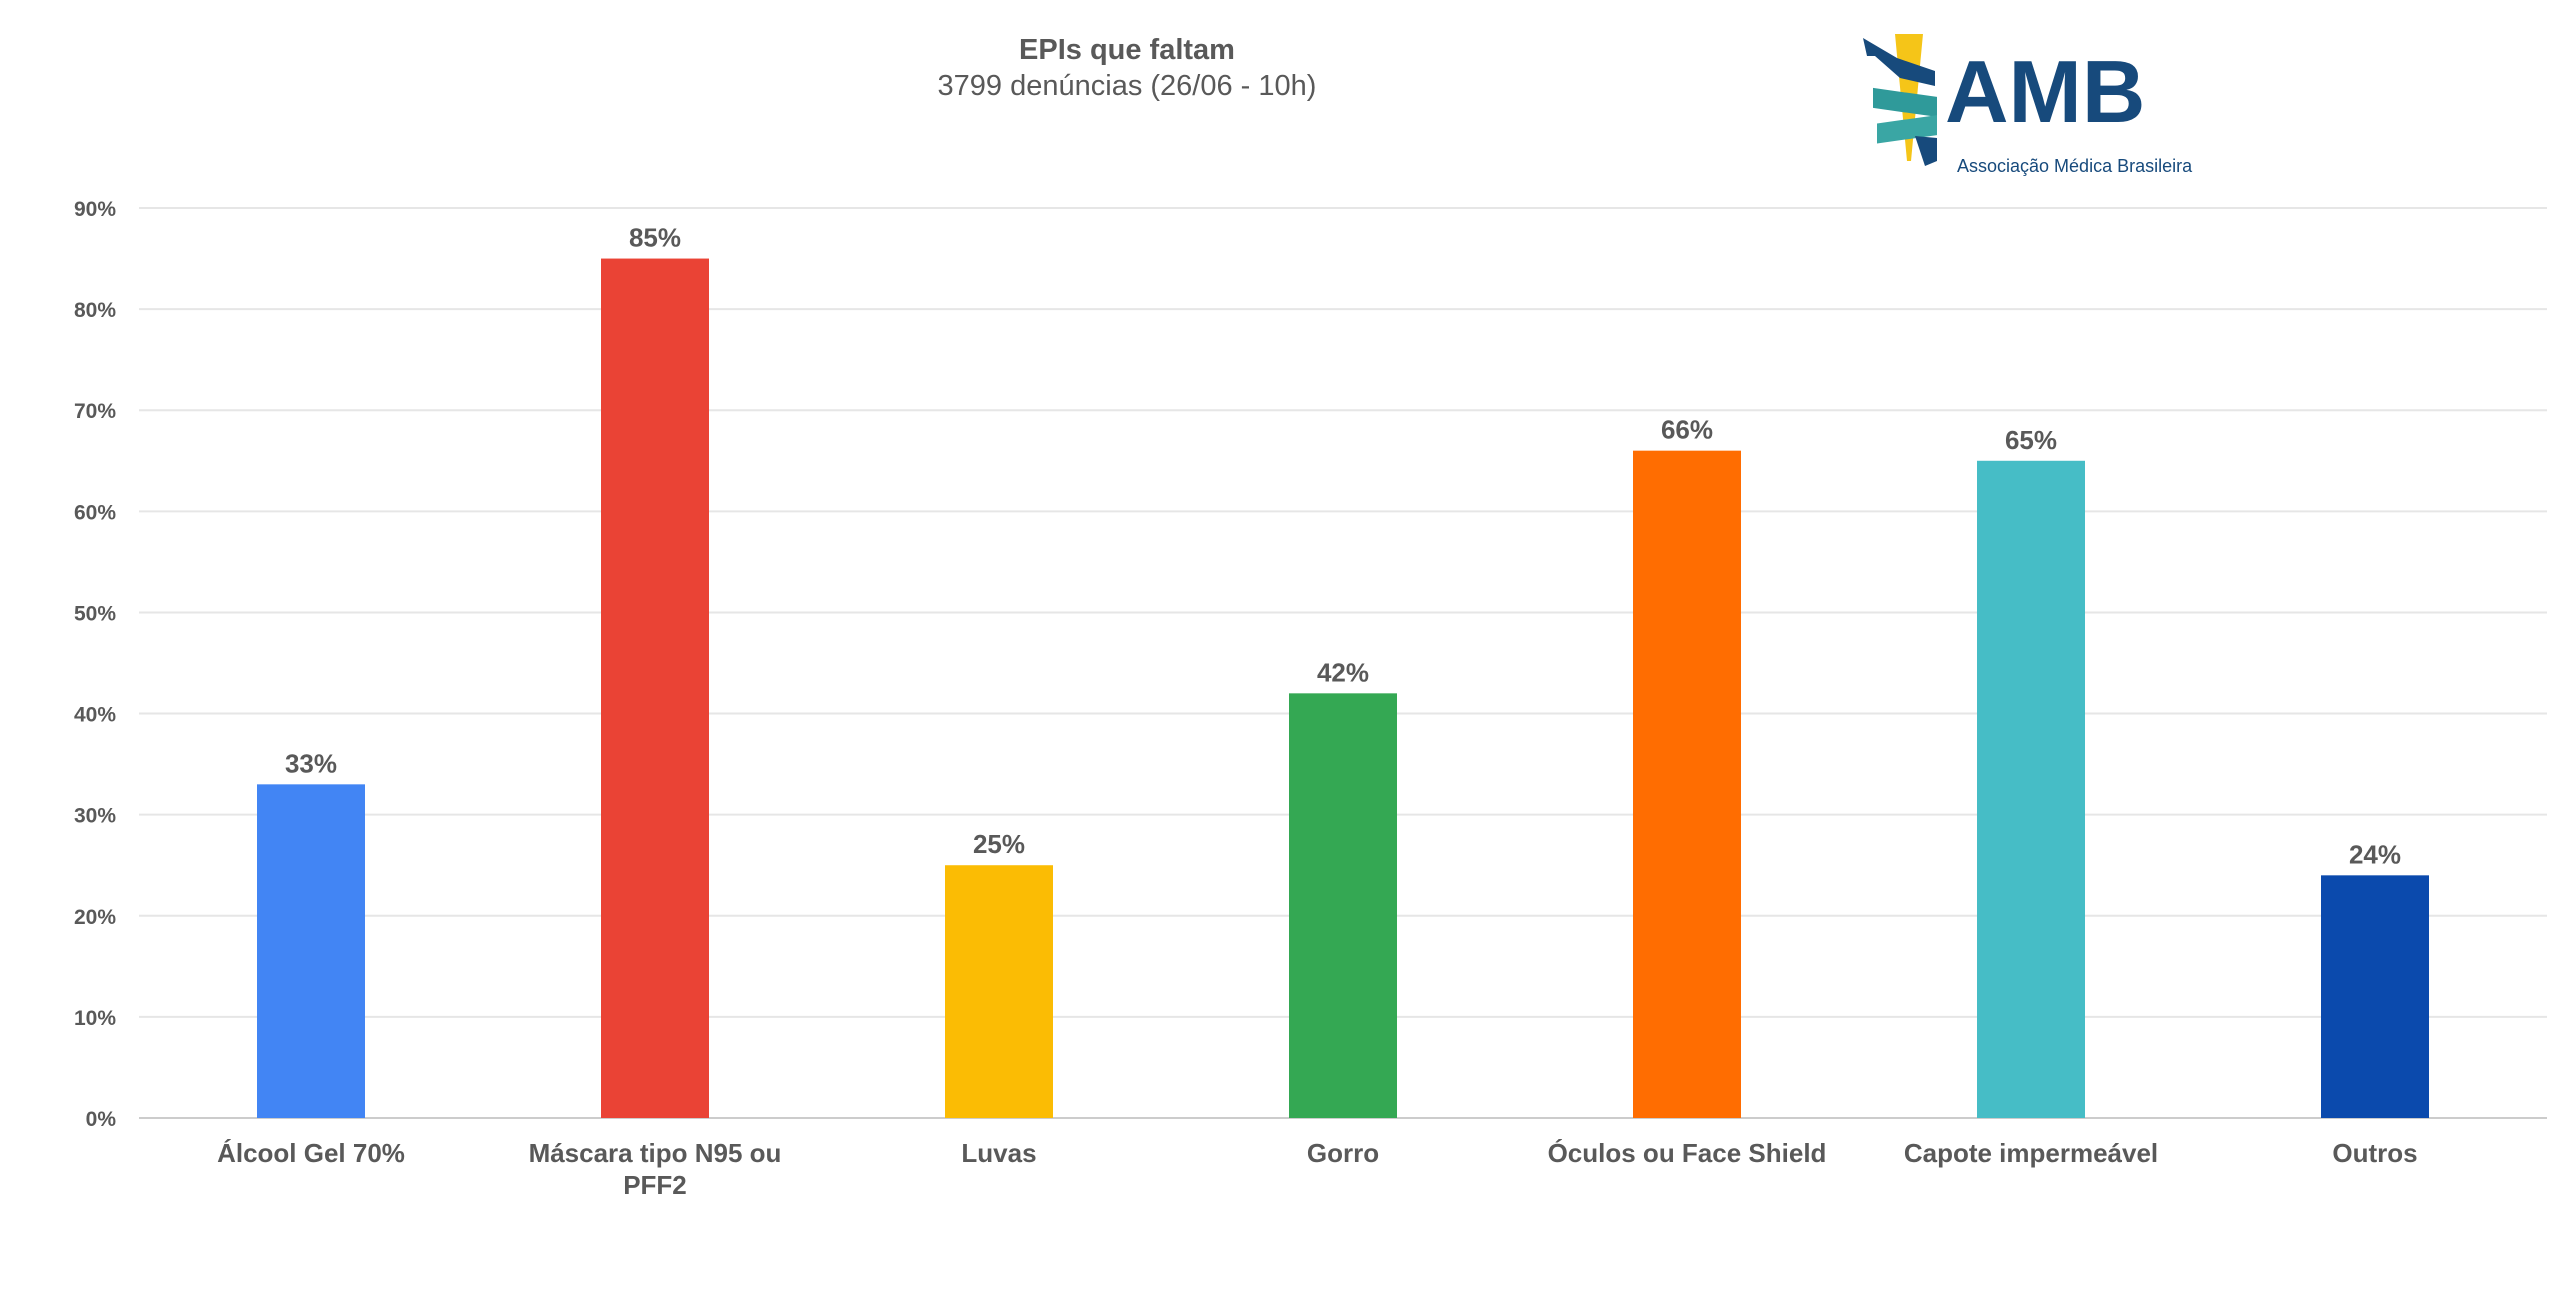 Image resolution: width=2560 pixels, height=1301 pixels. I want to click on y-tick-label: 60%, so click(95, 512).